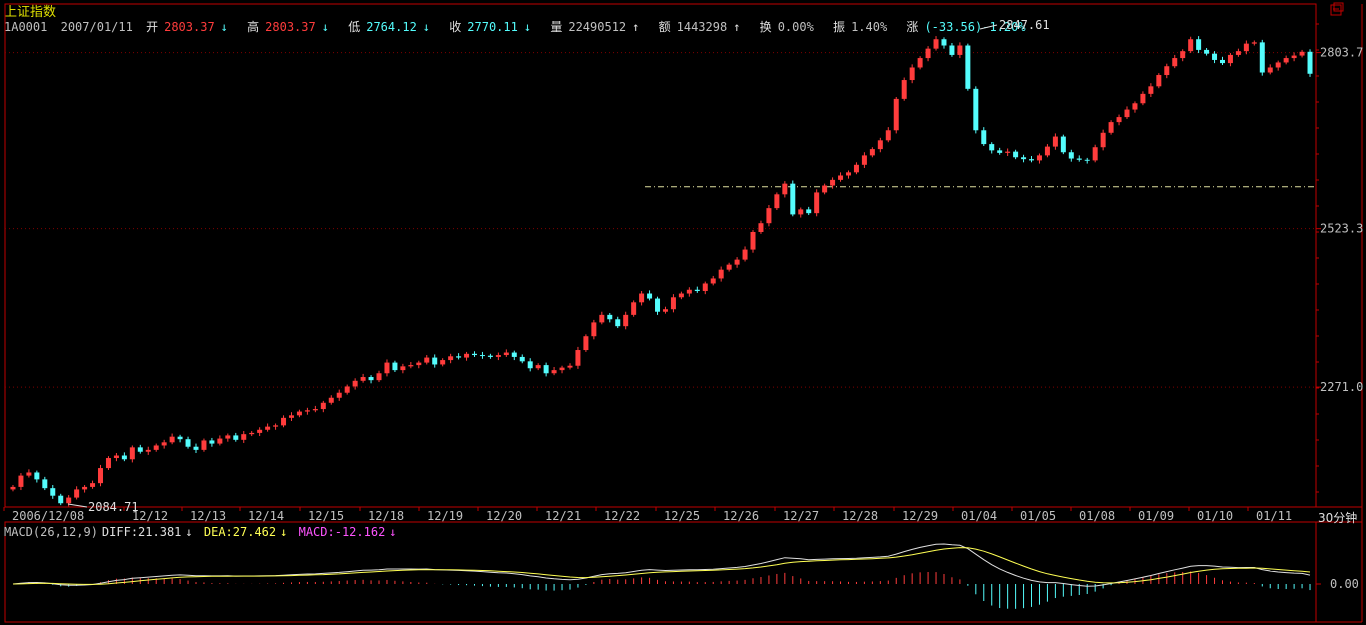 The width and height of the screenshot is (1366, 625). Describe the element at coordinates (326, 516) in the screenshot. I see `x-tick-label: 12/15` at that location.